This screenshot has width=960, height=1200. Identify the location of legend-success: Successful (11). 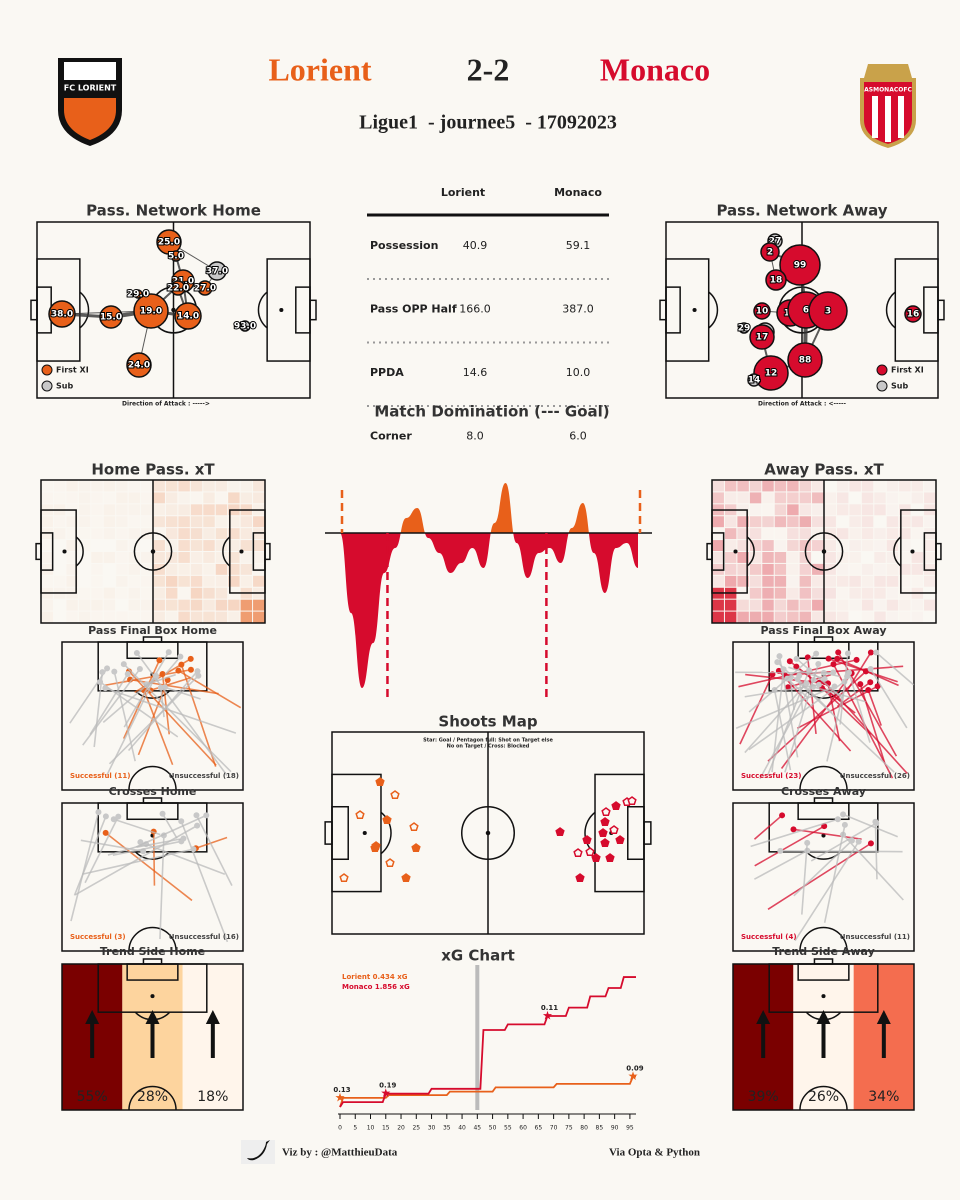
(100, 776).